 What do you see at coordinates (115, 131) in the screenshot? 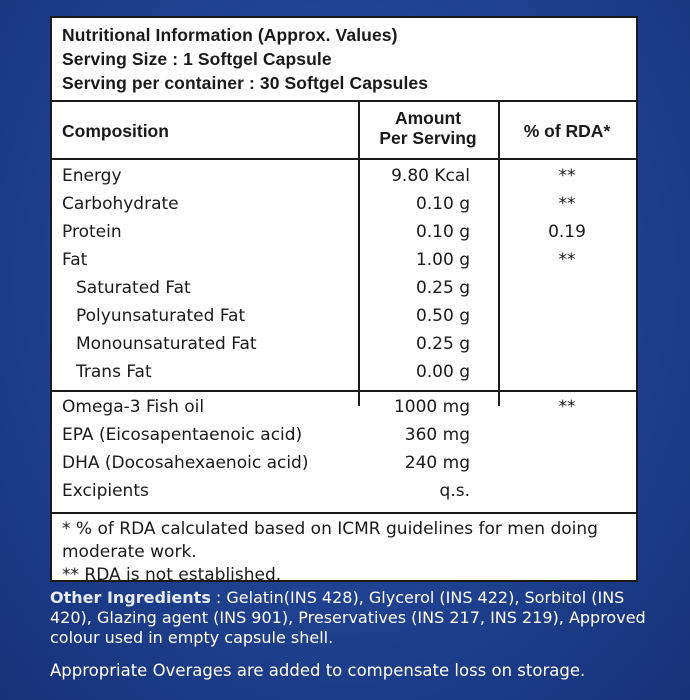
I see `composition-header: Composition` at bounding box center [115, 131].